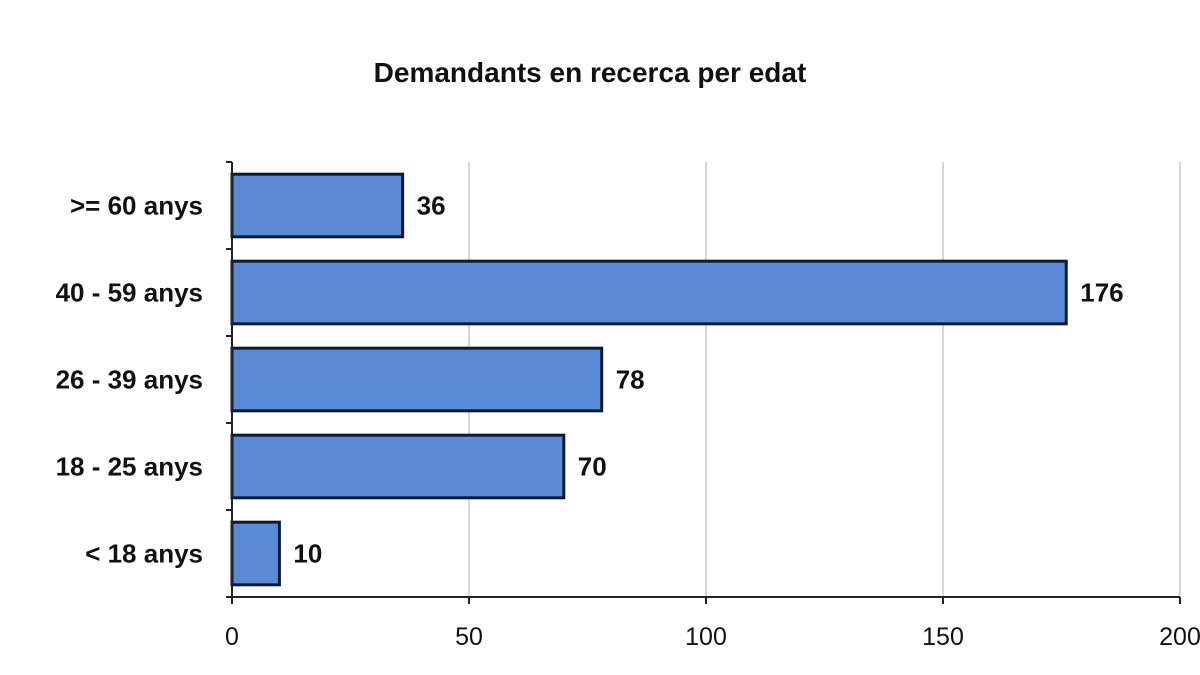 The height and width of the screenshot is (675, 1200). Describe the element at coordinates (129, 380) in the screenshot. I see `category-label: 26 - 39 anys` at that location.